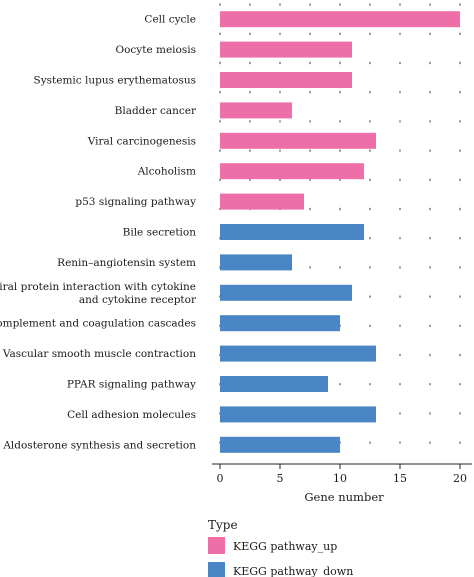  Describe the element at coordinates (460, 478) in the screenshot. I see `x-tick-label: 20` at that location.